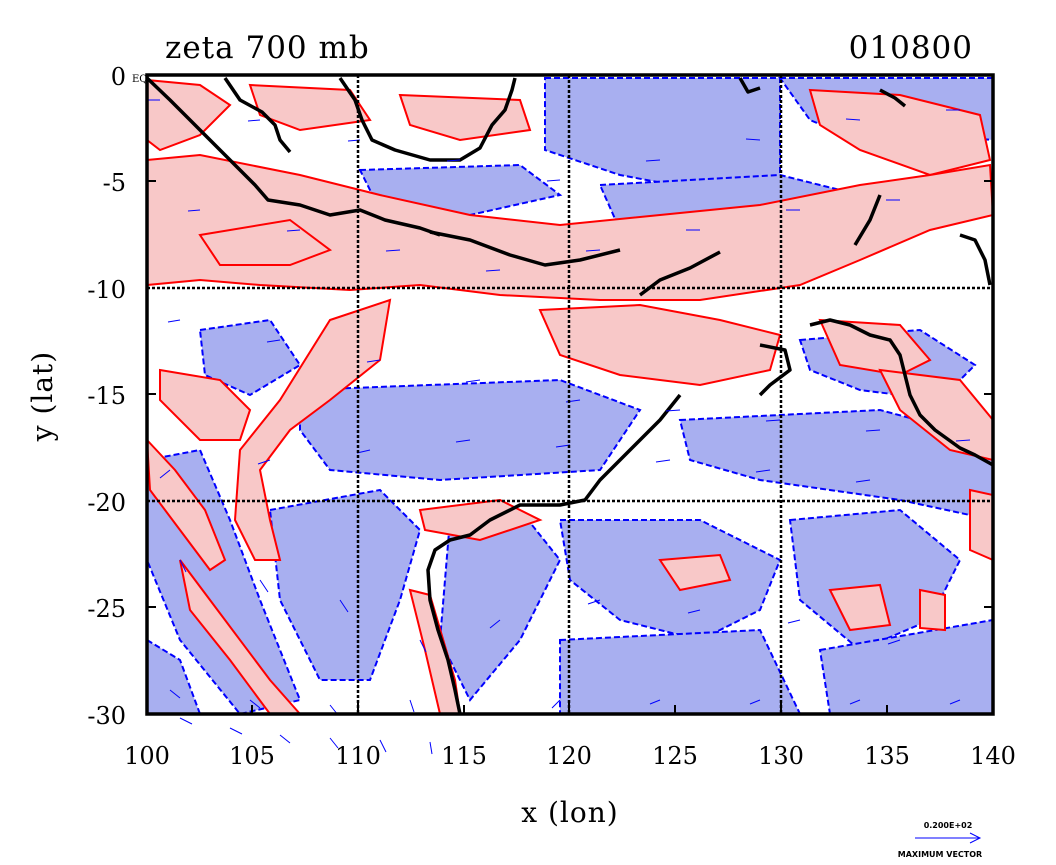  What do you see at coordinates (781, 756) in the screenshot?
I see `x-tick-label: 130` at bounding box center [781, 756].